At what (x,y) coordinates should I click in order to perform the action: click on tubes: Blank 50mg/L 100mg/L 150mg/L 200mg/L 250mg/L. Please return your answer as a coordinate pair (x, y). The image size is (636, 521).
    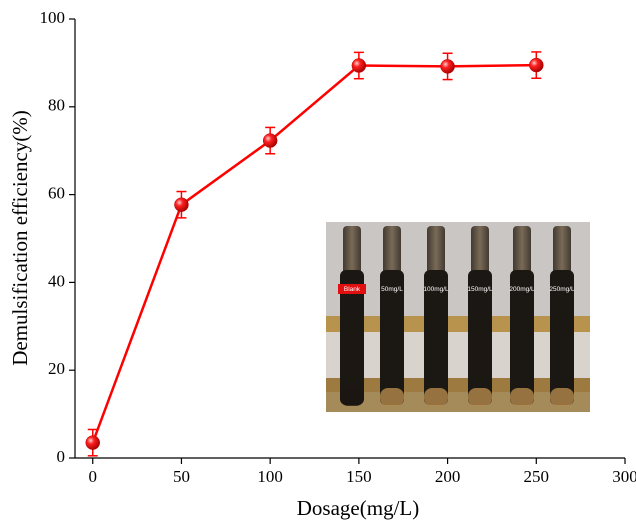
    Looking at the image, I should click on (456, 316).